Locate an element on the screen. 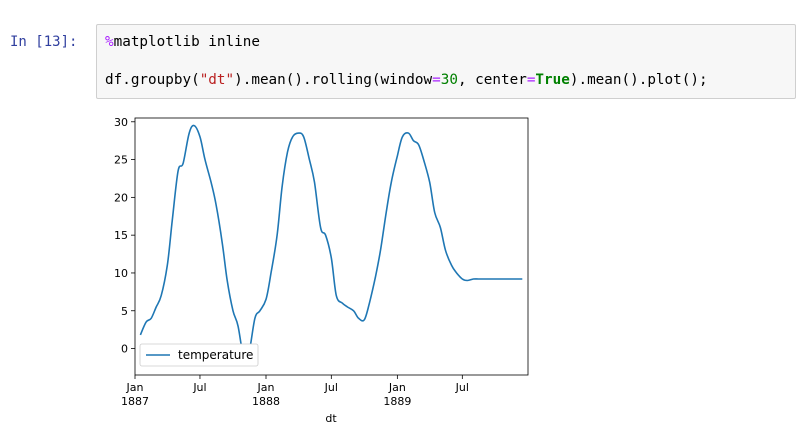 This screenshot has height=446, width=800. magic-command: matplotlib inline is located at coordinates (186, 42).